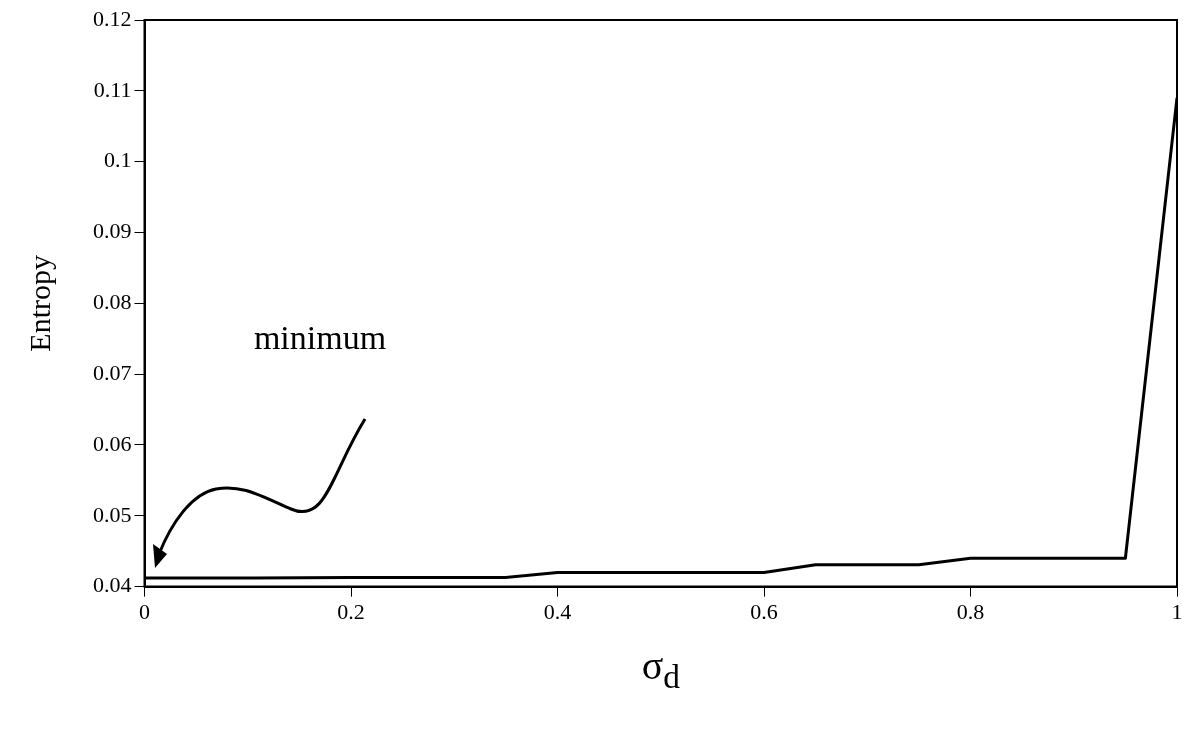 This screenshot has height=739, width=1187. I want to click on y-tick-label: 0.06, so click(112, 443).